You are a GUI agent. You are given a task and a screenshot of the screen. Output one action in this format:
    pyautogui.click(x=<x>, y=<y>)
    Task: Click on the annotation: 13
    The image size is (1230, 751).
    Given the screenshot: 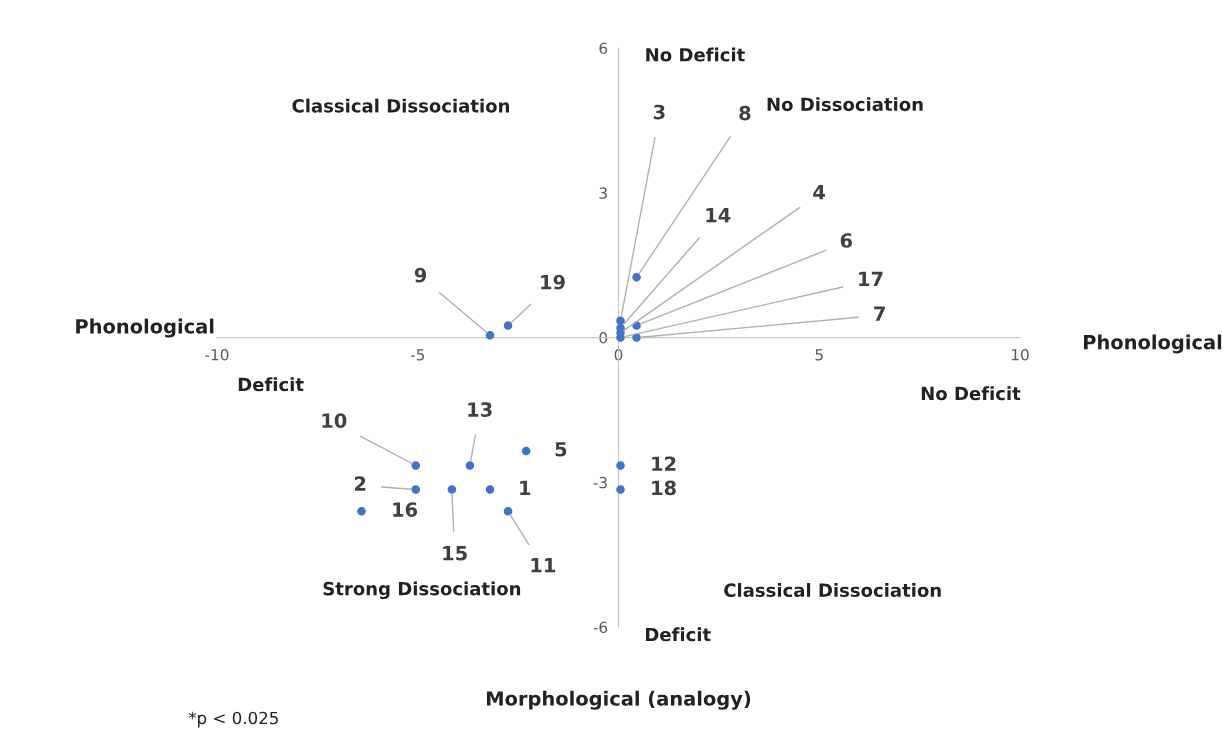 What is the action you would take?
    pyautogui.click(x=480, y=409)
    